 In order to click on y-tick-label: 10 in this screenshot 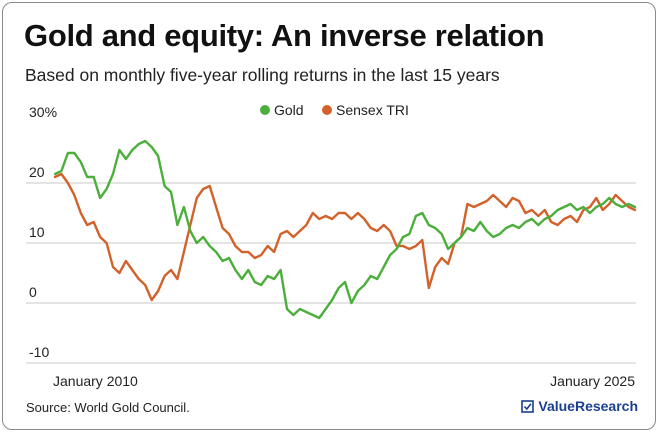, I will do `click(37, 232)`.